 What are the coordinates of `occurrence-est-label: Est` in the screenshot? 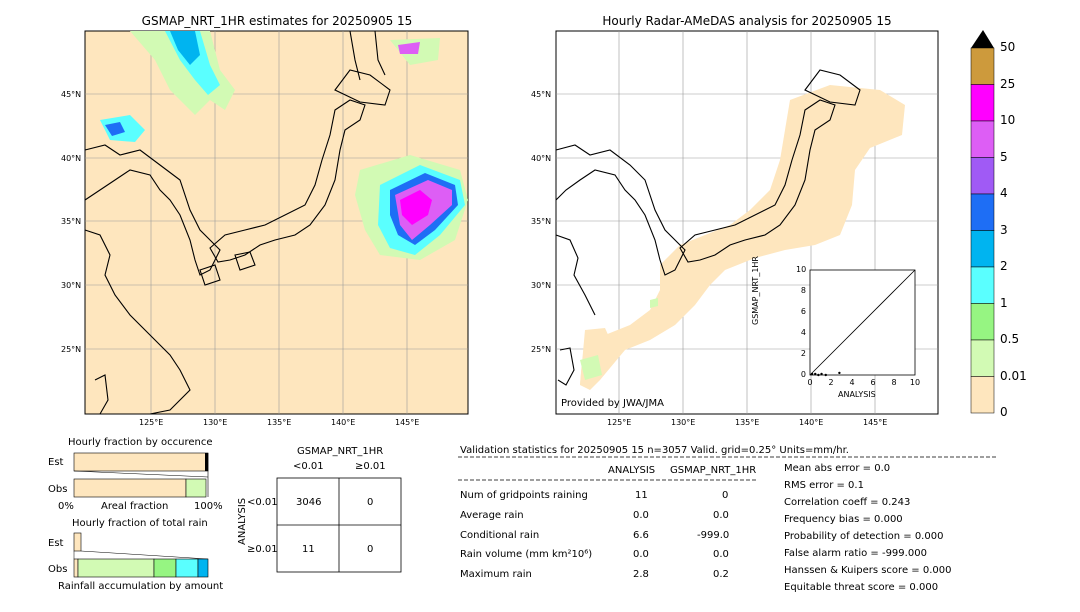 It's located at (56, 462).